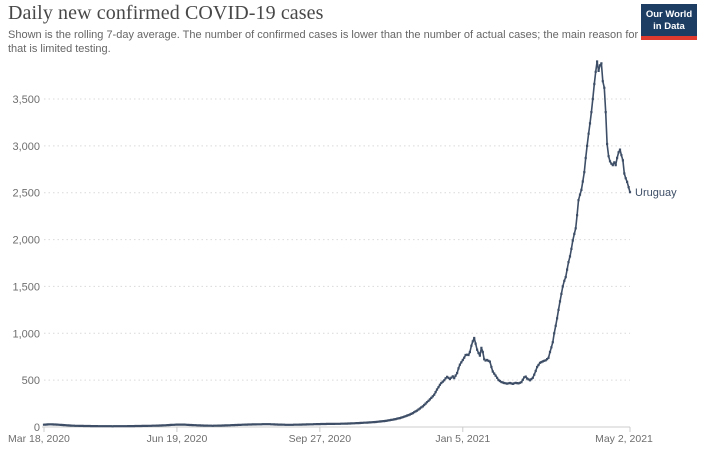 This screenshot has height=459, width=702. Describe the element at coordinates (26, 287) in the screenshot. I see `y-tick-label: 1,500` at that location.